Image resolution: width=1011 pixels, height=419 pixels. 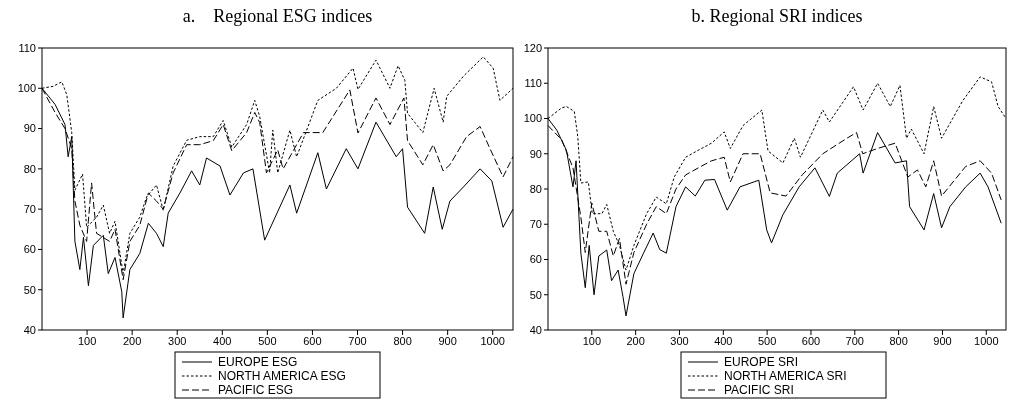 I want to click on legend-label: PACIFIC ESG, so click(x=256, y=390).